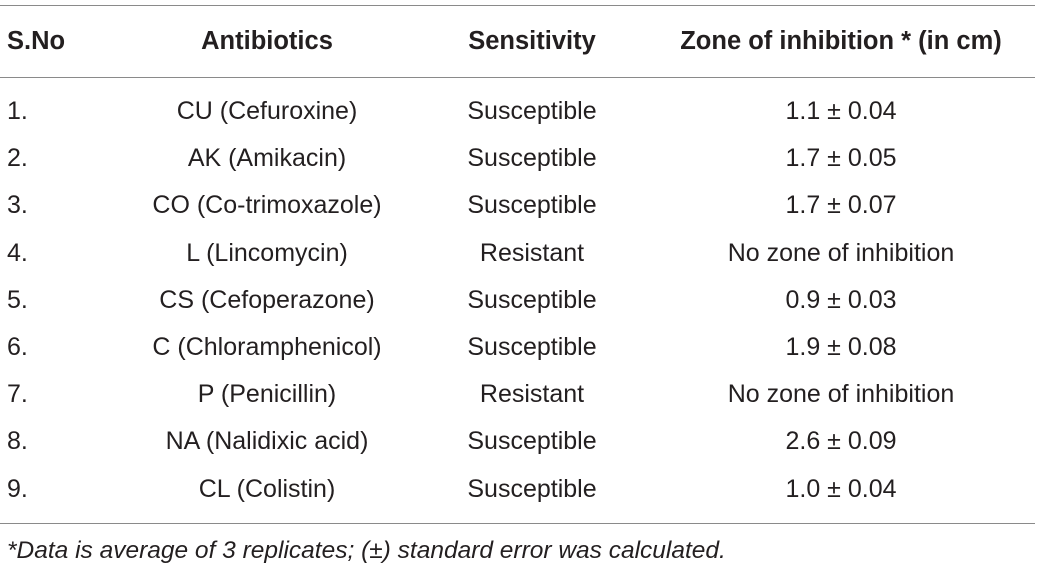 This screenshot has height=575, width=1039. Describe the element at coordinates (267, 394) in the screenshot. I see `cell-antibiotic: P (Penicillin)` at that location.